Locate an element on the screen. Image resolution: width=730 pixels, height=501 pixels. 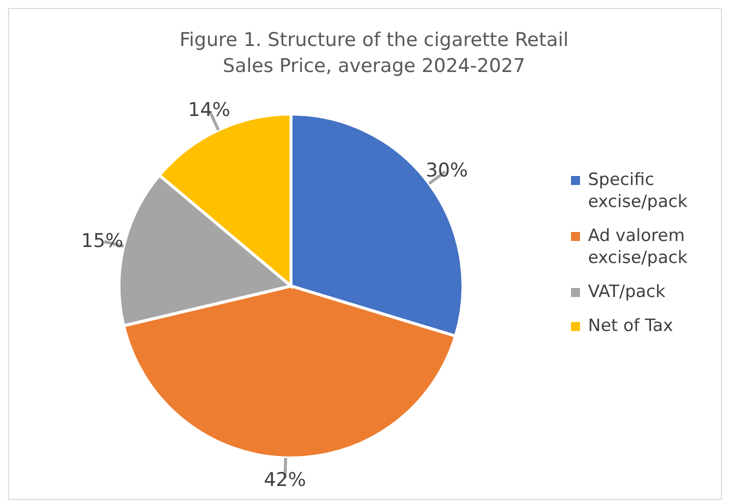
legend-label: Specific excise/pack is located at coordinates (638, 191).